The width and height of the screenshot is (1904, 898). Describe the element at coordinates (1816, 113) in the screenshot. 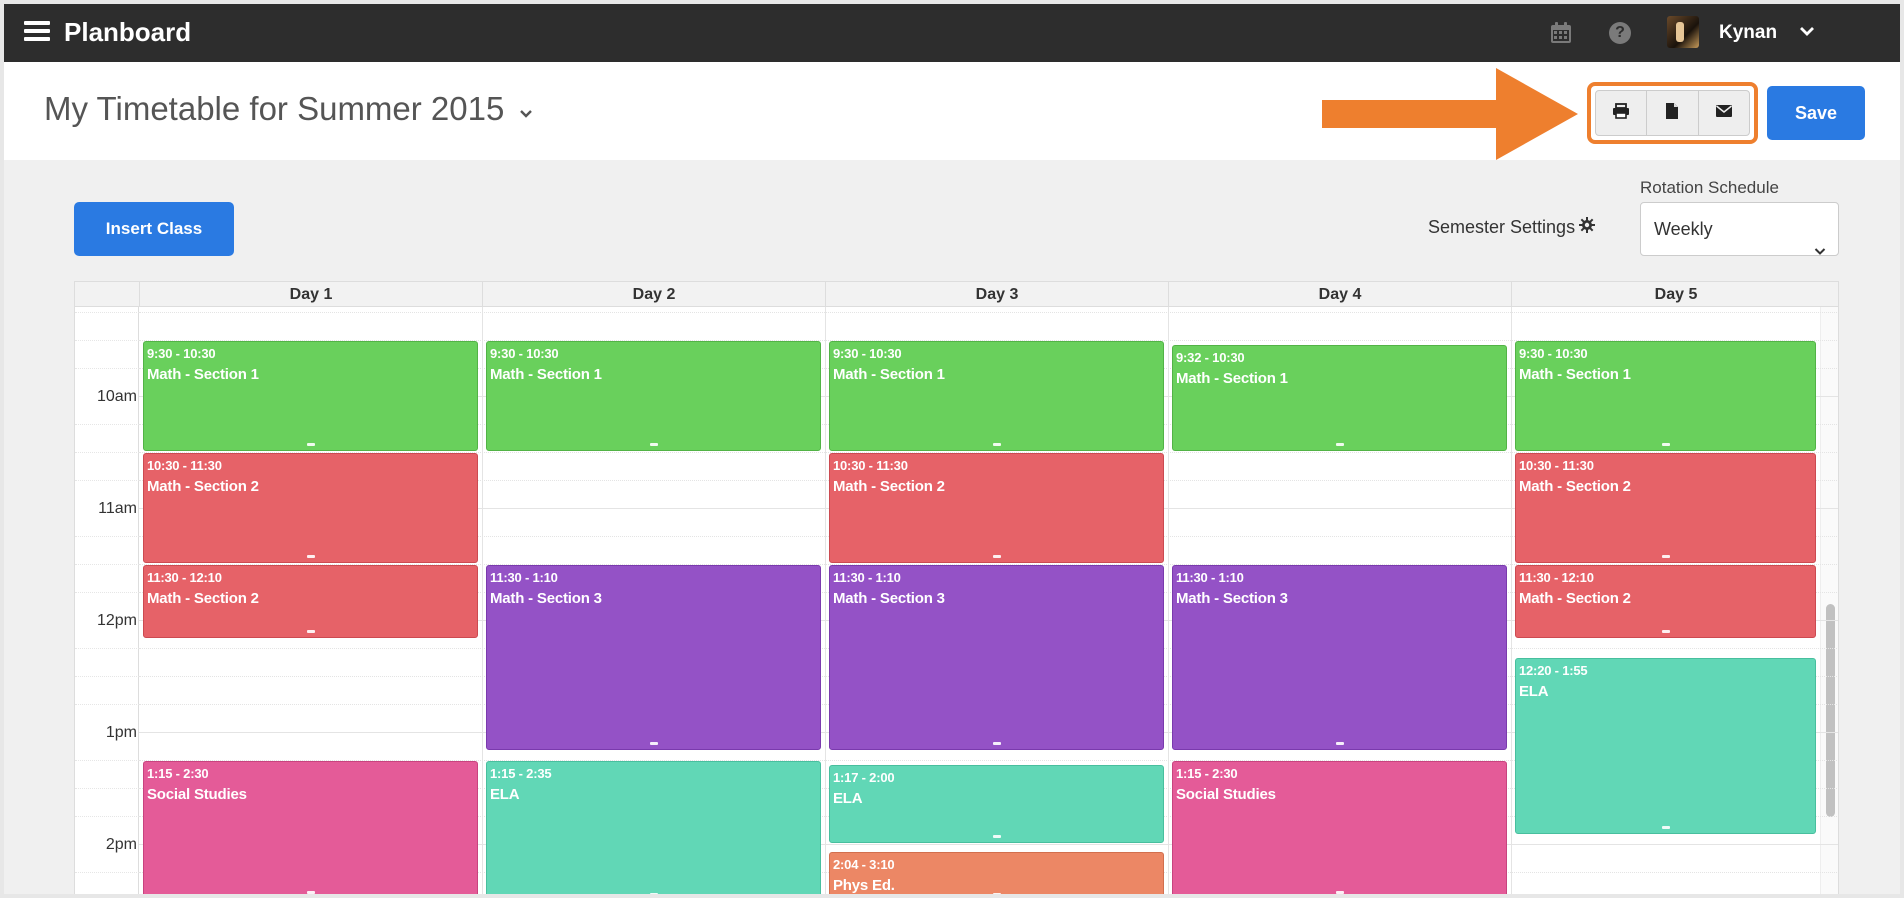

I see `save-button: Save` at that location.